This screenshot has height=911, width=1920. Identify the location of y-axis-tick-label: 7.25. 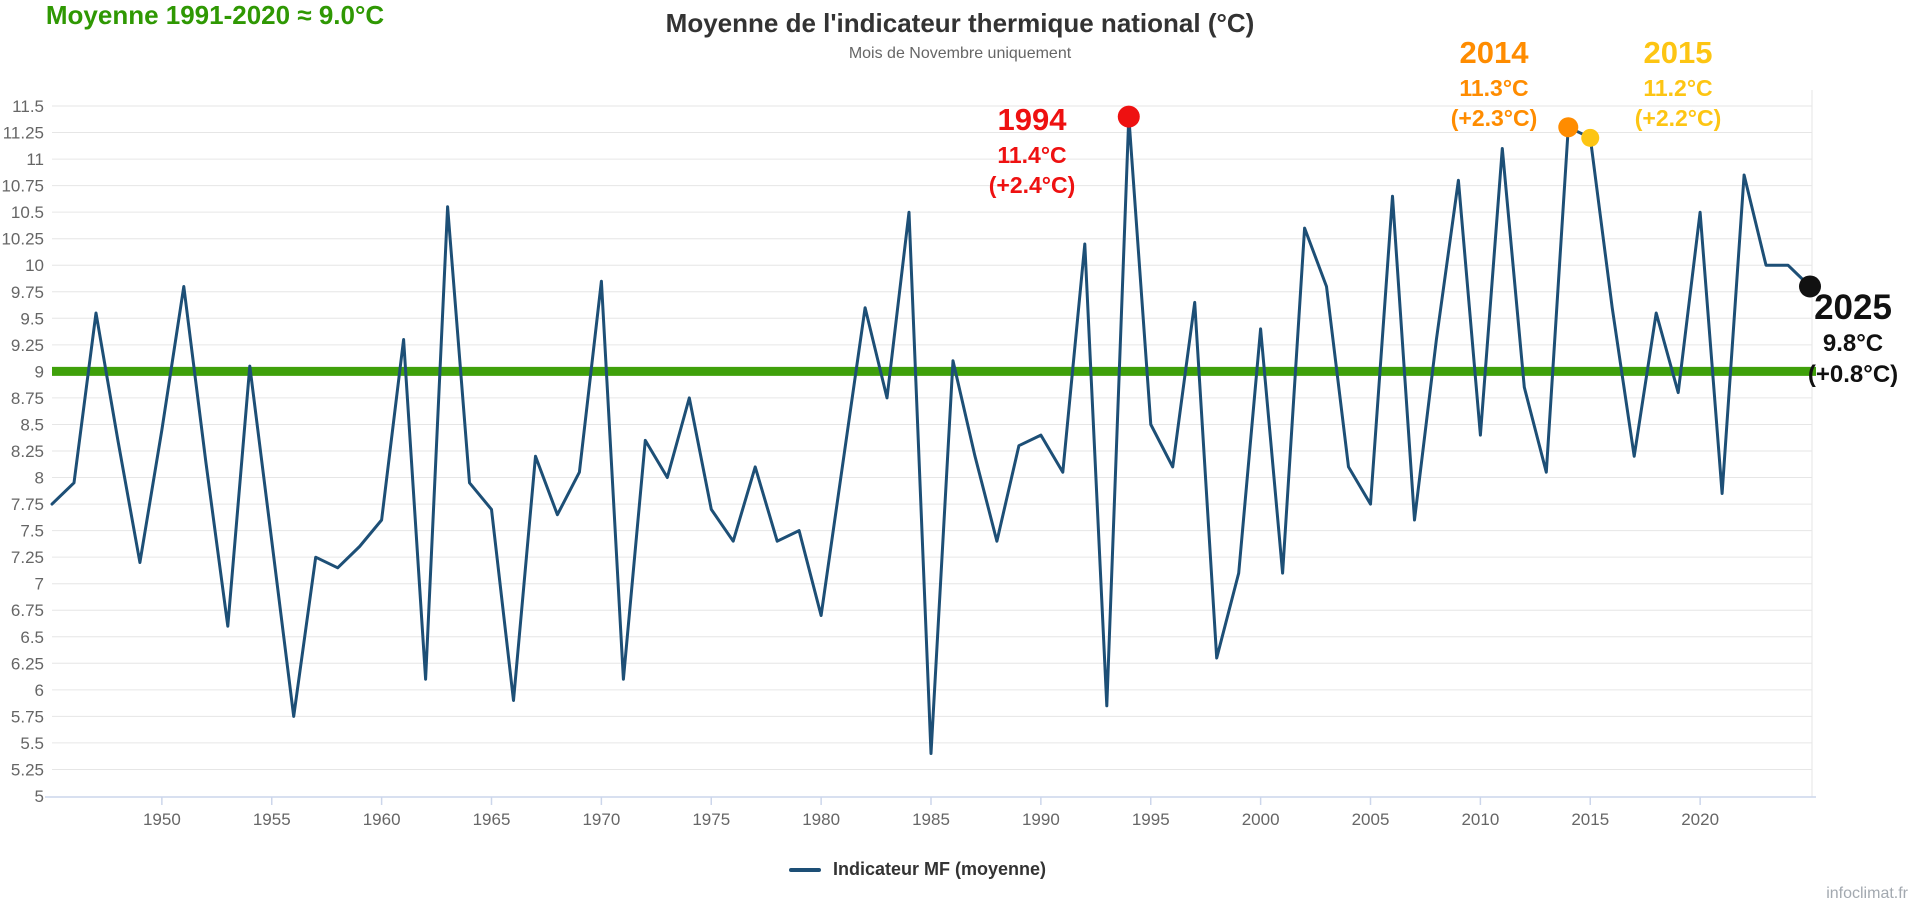
(27, 557).